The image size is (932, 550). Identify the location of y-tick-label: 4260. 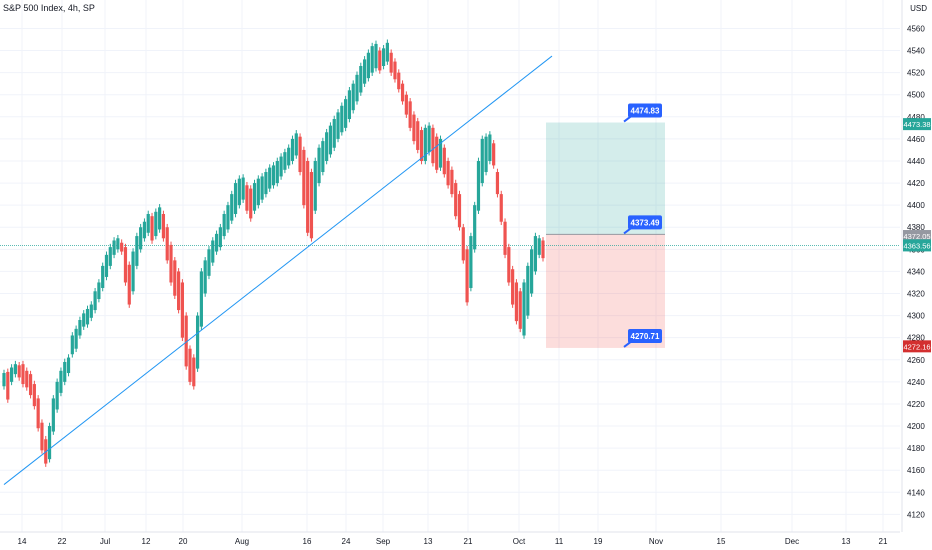
(916, 360).